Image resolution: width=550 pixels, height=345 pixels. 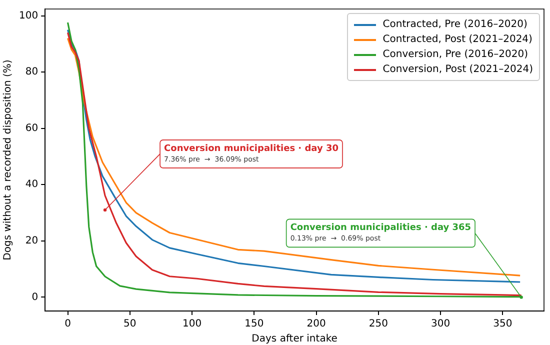 What do you see at coordinates (254, 324) in the screenshot?
I see `x-tick-label: 150` at bounding box center [254, 324].